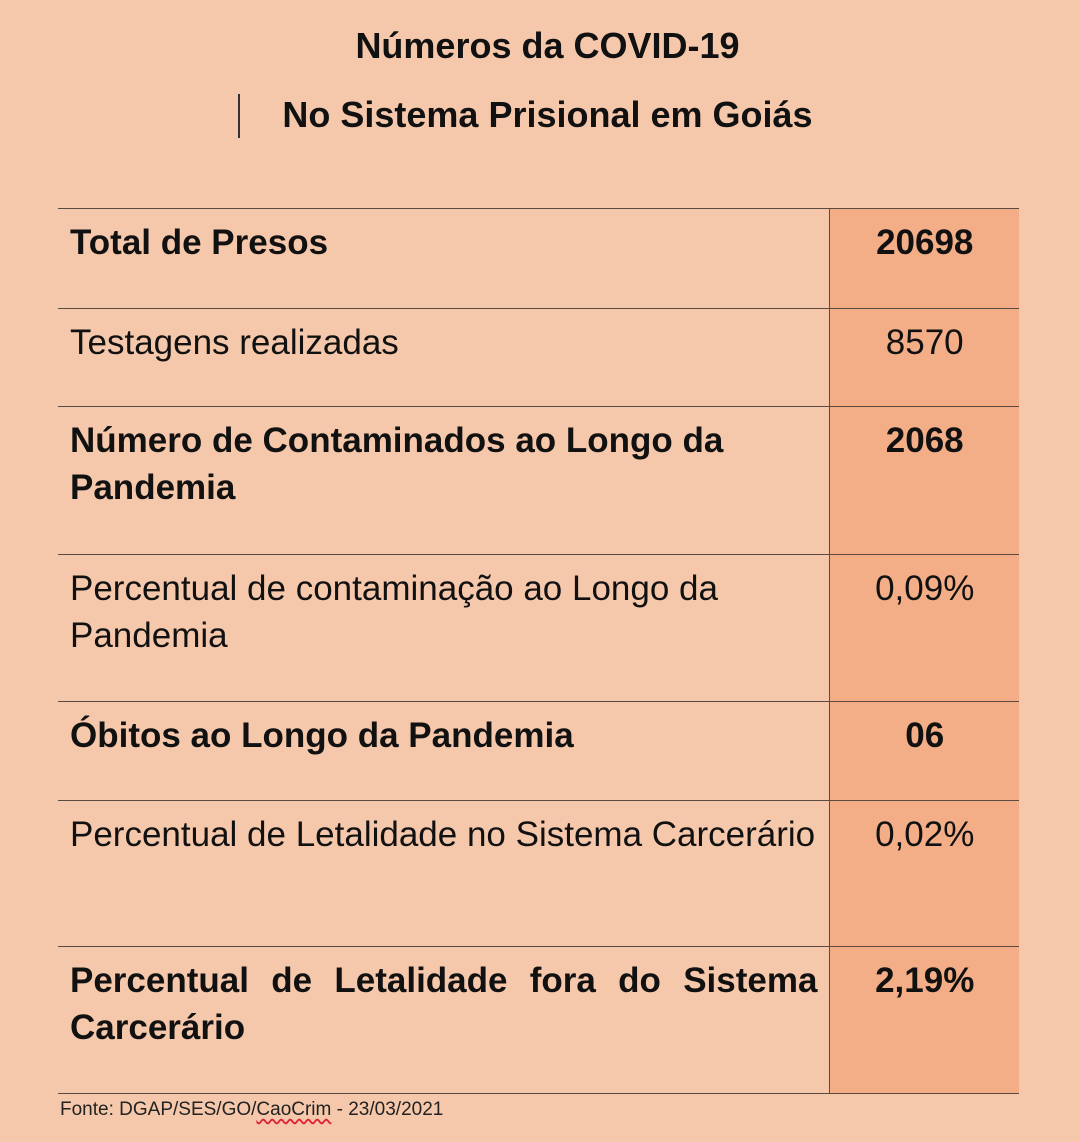  Describe the element at coordinates (547, 45) in the screenshot. I see `title-line-1: Números da COVID-19` at that location.